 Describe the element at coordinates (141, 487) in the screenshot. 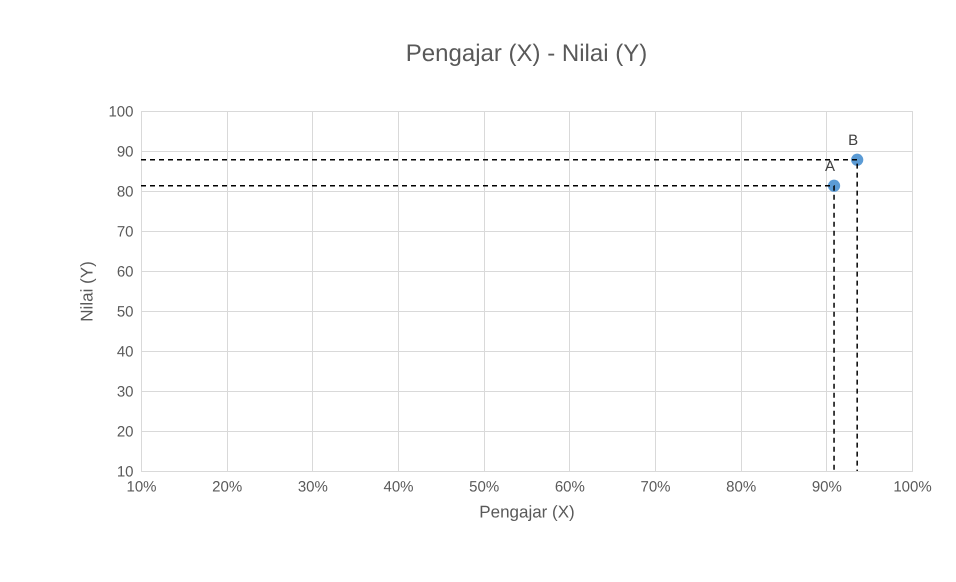

I see `x-tick-label: 10%` at that location.